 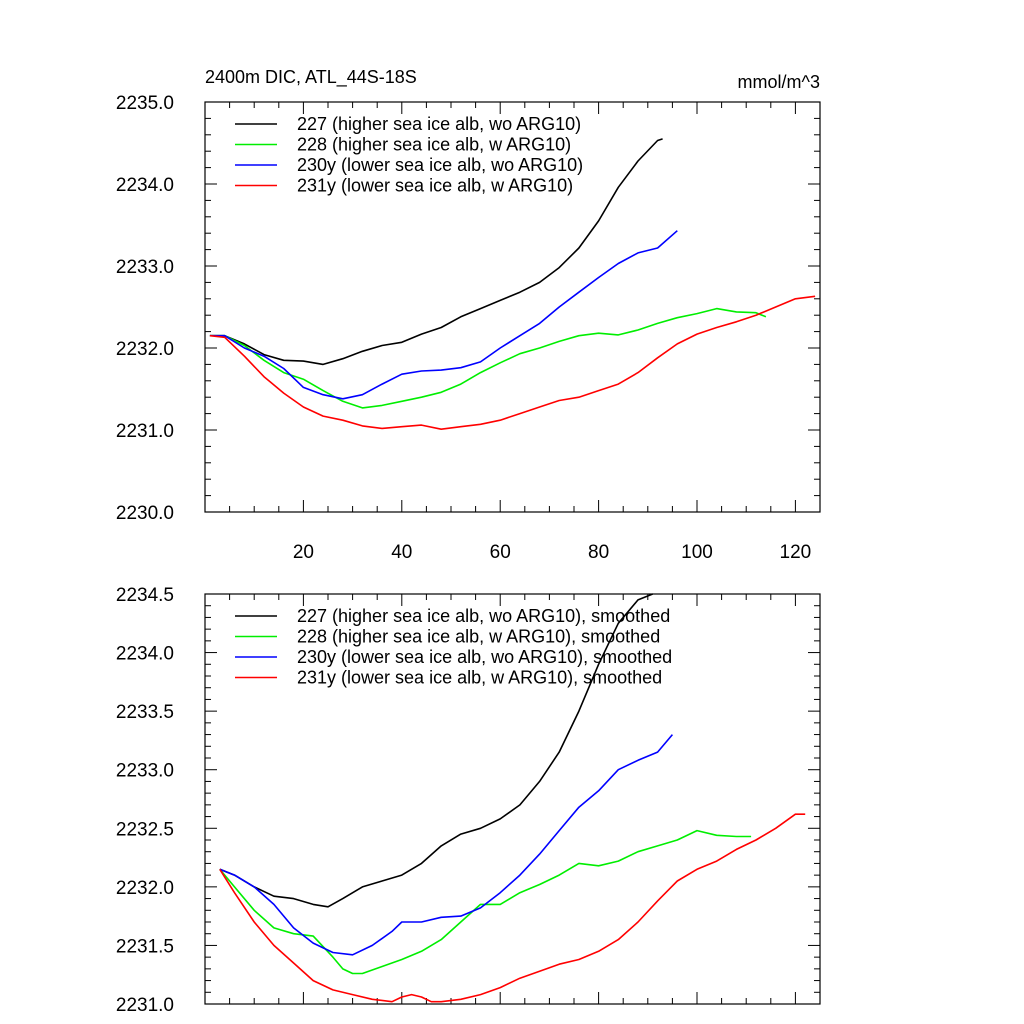 I want to click on x-tick-label: 120, so click(x=796, y=552).